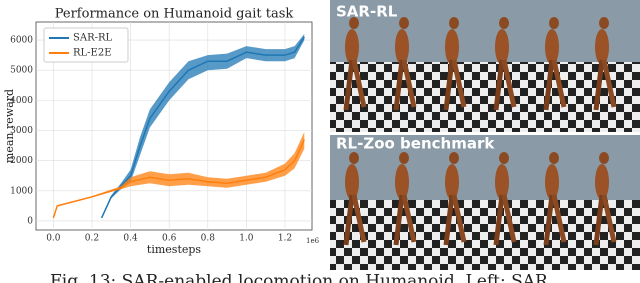 The height and width of the screenshot is (283, 640). What do you see at coordinates (174, 249) in the screenshot?
I see `x-axis-label: timesteps` at bounding box center [174, 249].